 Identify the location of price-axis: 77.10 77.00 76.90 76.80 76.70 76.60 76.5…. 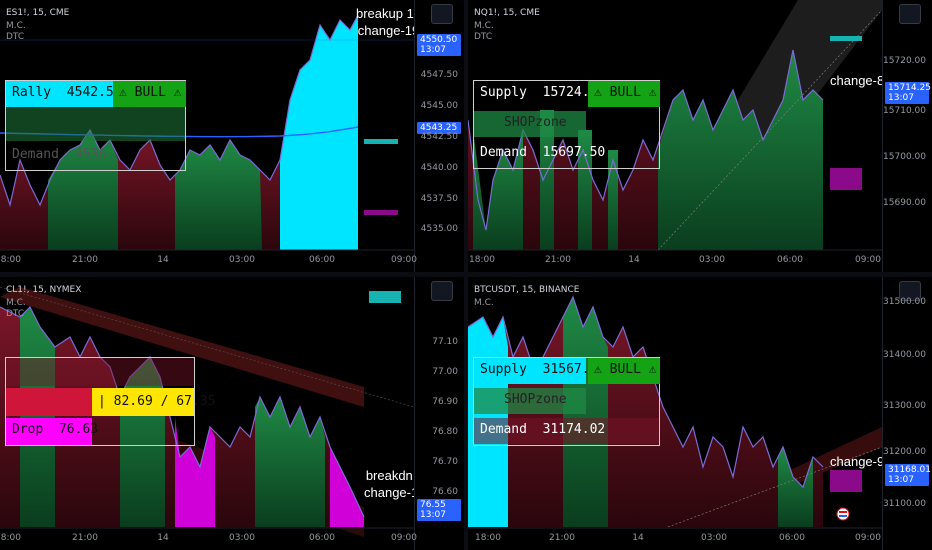
(439, 413).